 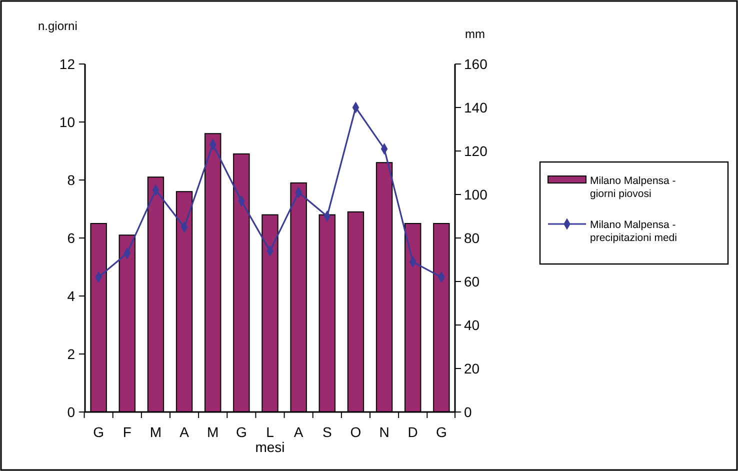 What do you see at coordinates (476, 108) in the screenshot?
I see `y2-tick-label: 140` at bounding box center [476, 108].